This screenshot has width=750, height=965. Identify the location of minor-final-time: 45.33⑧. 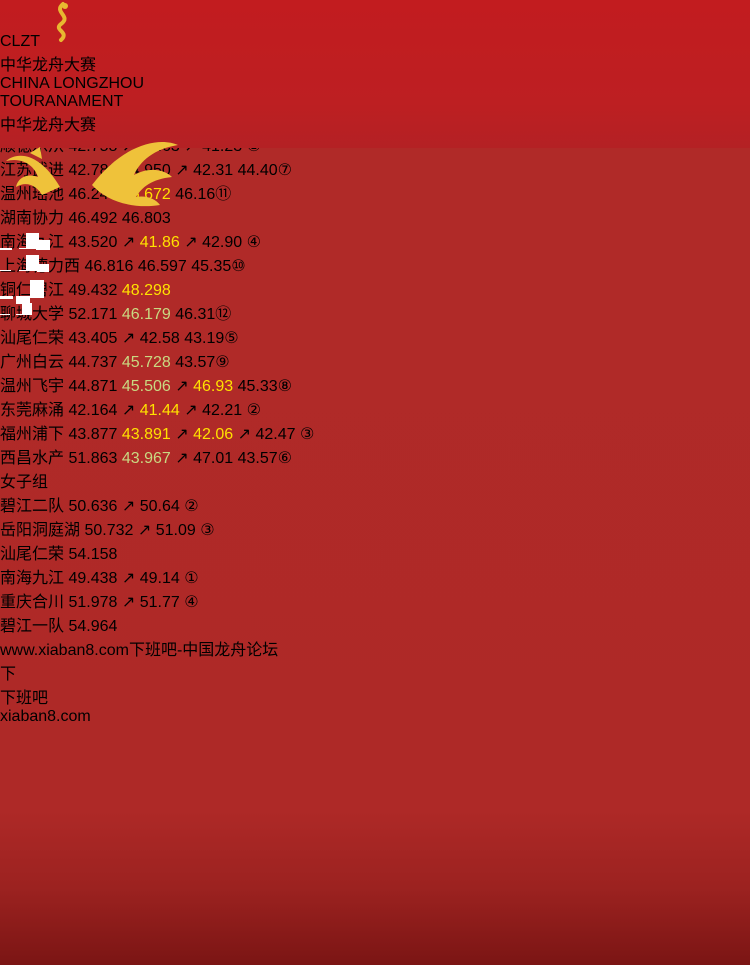
(264, 386).